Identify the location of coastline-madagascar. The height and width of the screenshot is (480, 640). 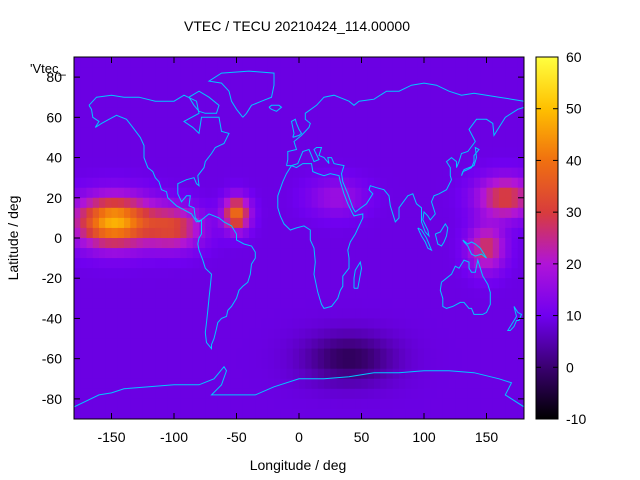
(358, 274).